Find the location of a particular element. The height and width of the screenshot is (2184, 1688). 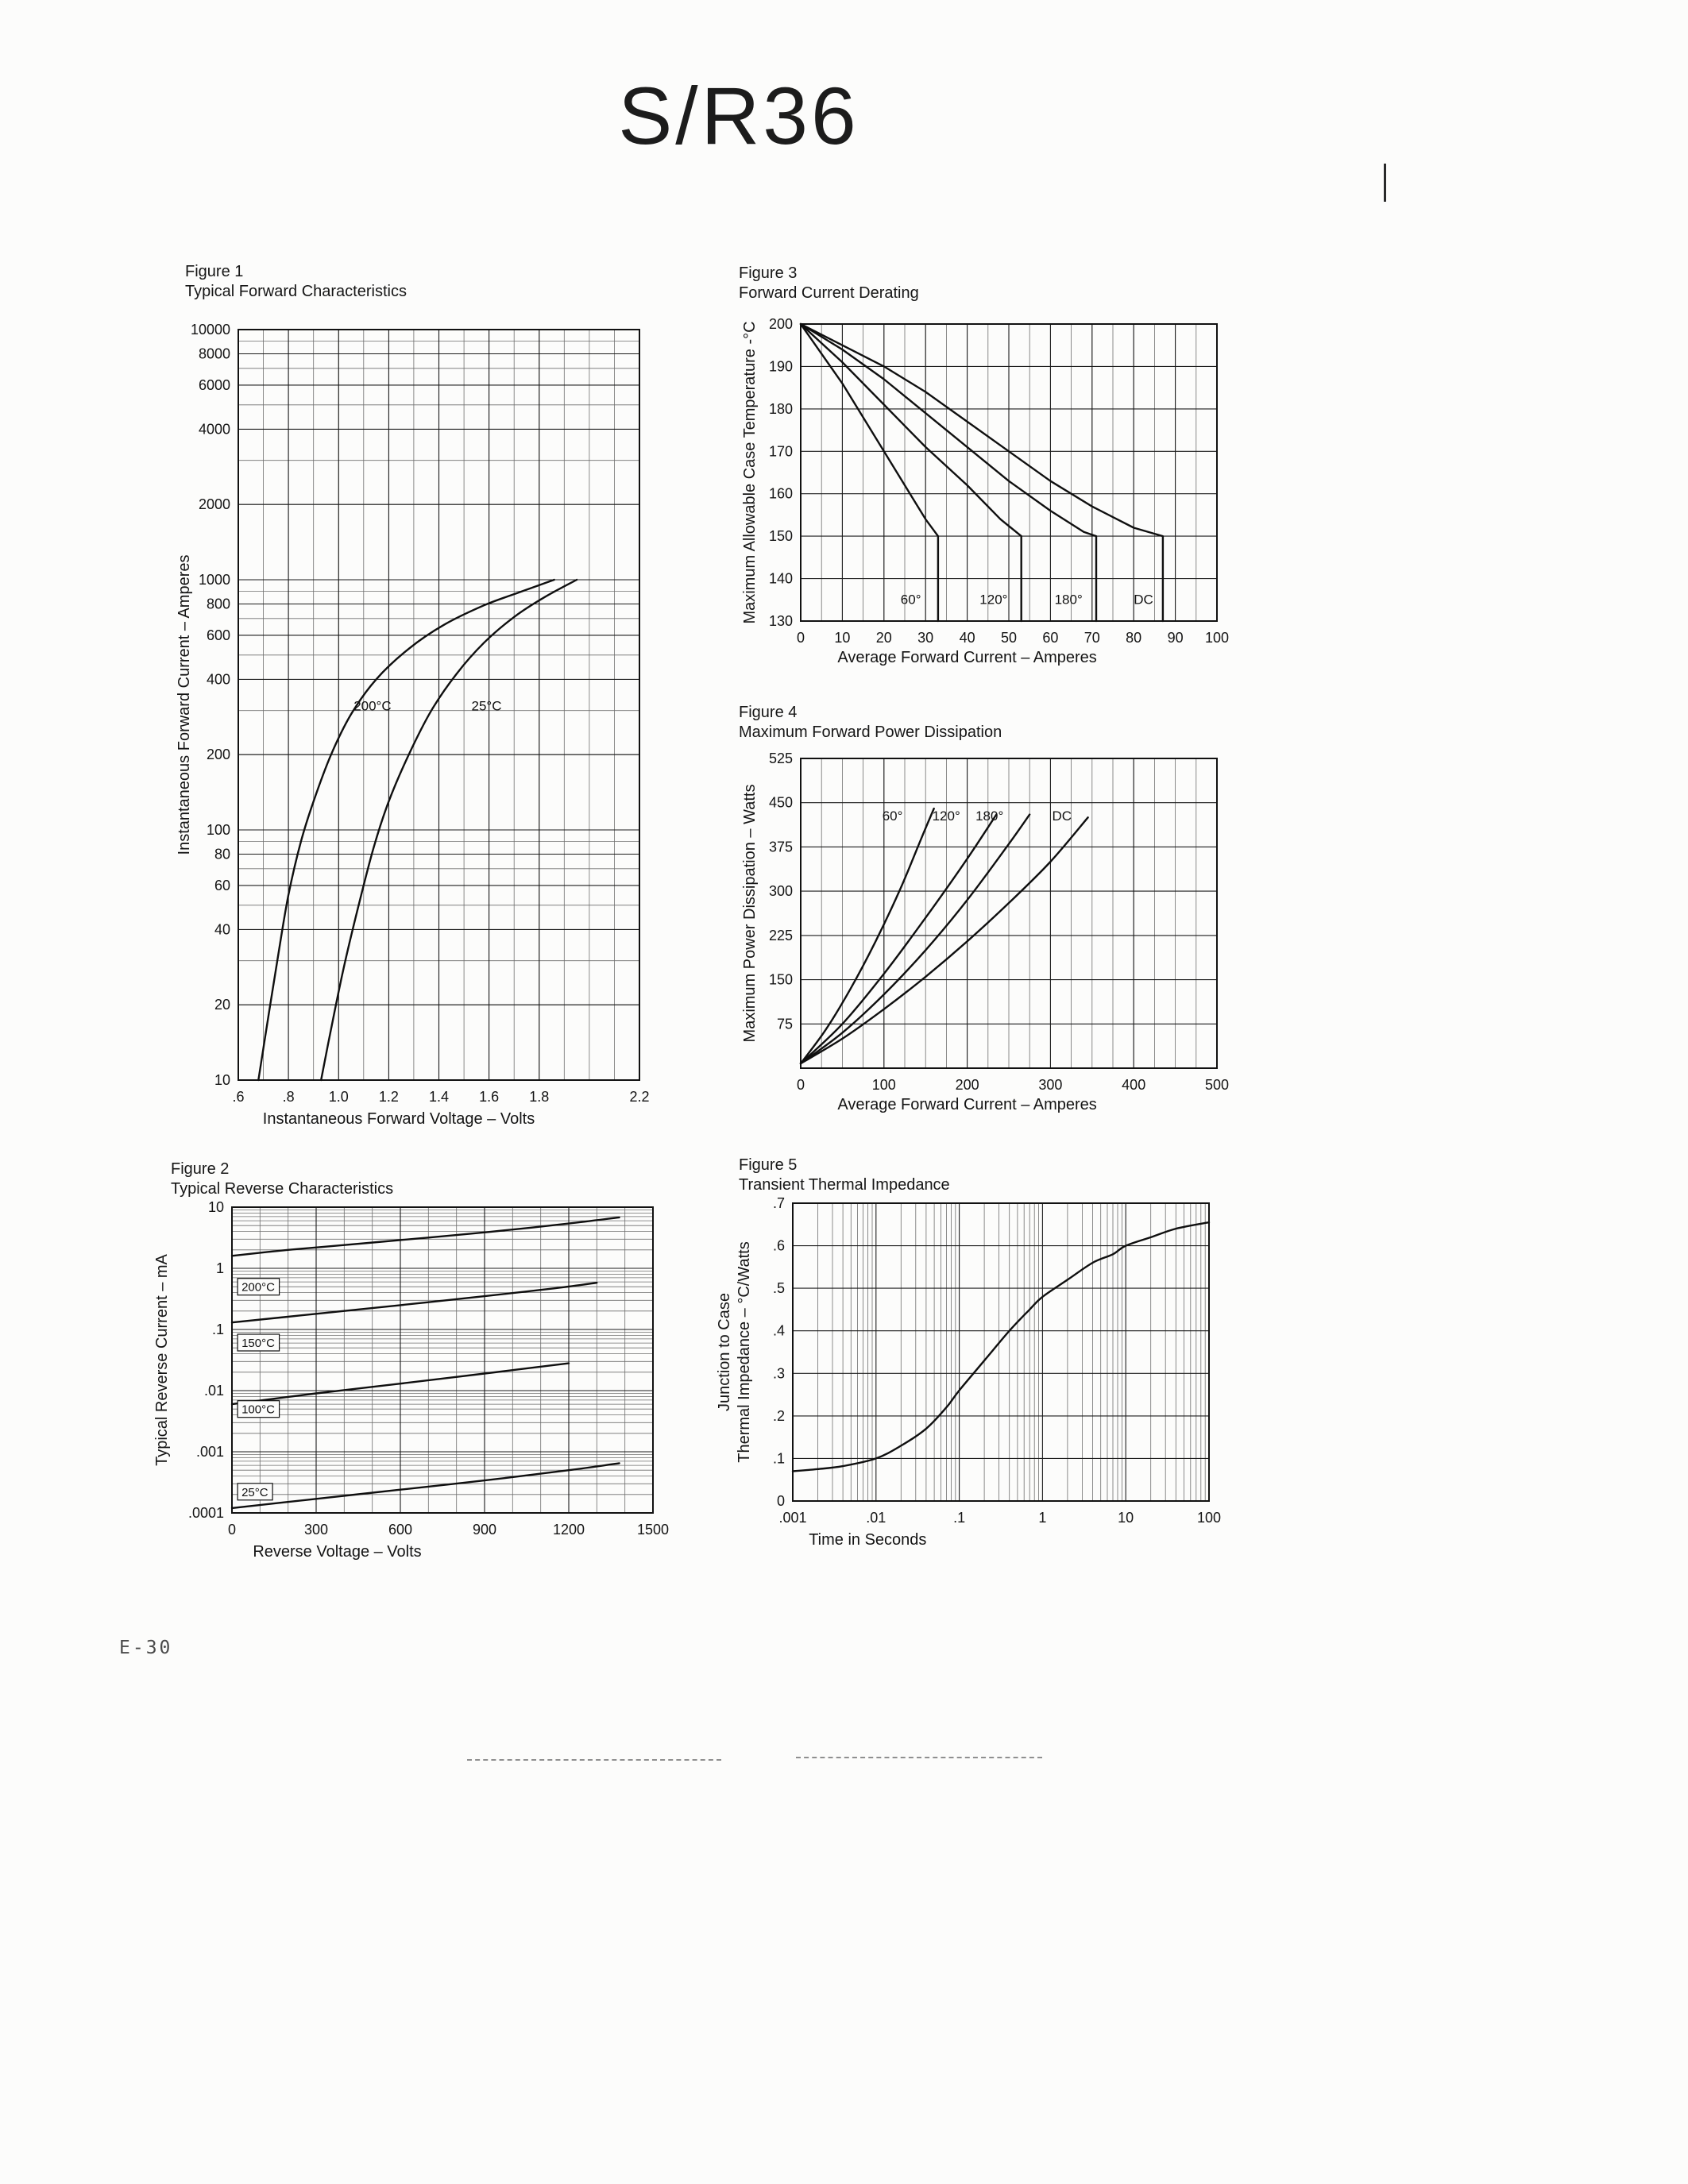

svg-text: 450 is located at coordinates (781, 803).